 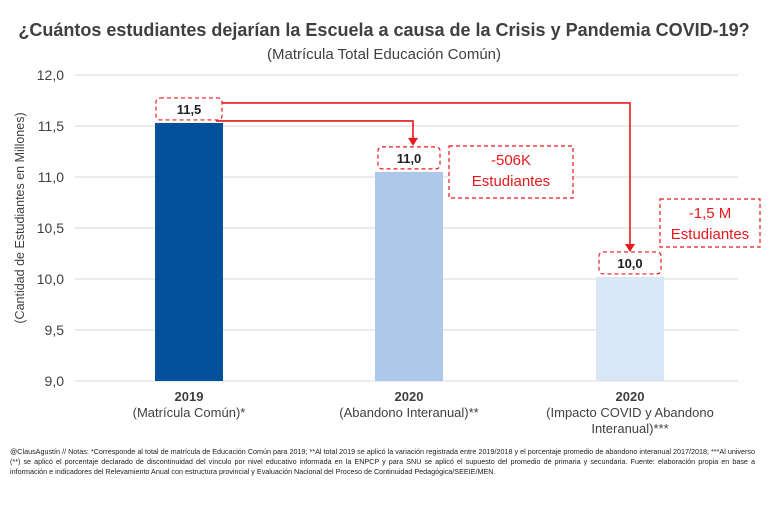 What do you see at coordinates (189, 396) in the screenshot?
I see `x-tick-label: 2019` at bounding box center [189, 396].